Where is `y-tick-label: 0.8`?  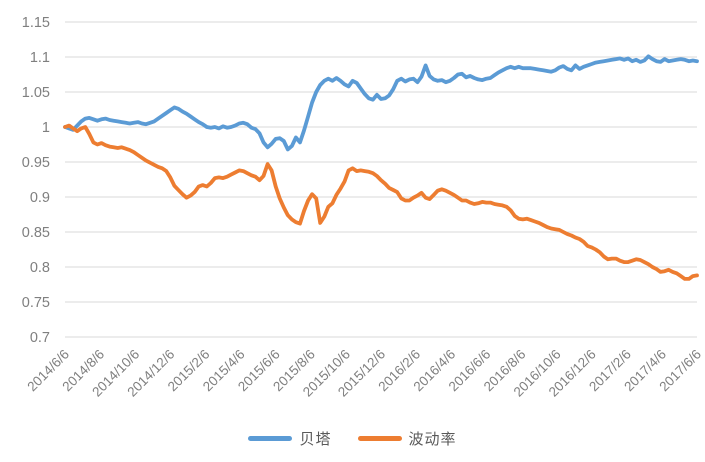 y-tick-label: 0.8 is located at coordinates (40, 268).